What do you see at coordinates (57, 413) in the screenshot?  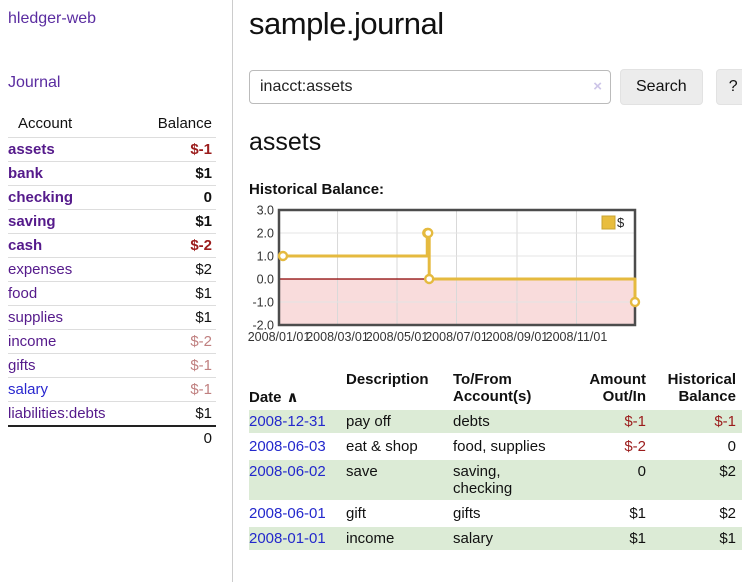 I see `account-link-liabilities-debts: liabilities:debts` at bounding box center [57, 413].